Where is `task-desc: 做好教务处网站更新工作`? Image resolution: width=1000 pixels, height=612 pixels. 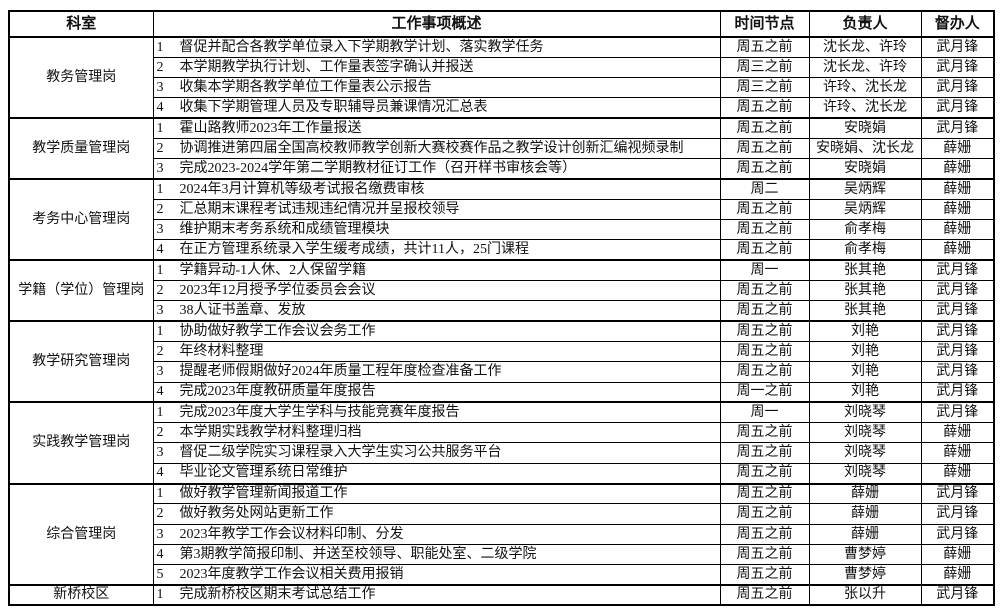
task-desc: 做好教务处网站更新工作 is located at coordinates (256, 514).